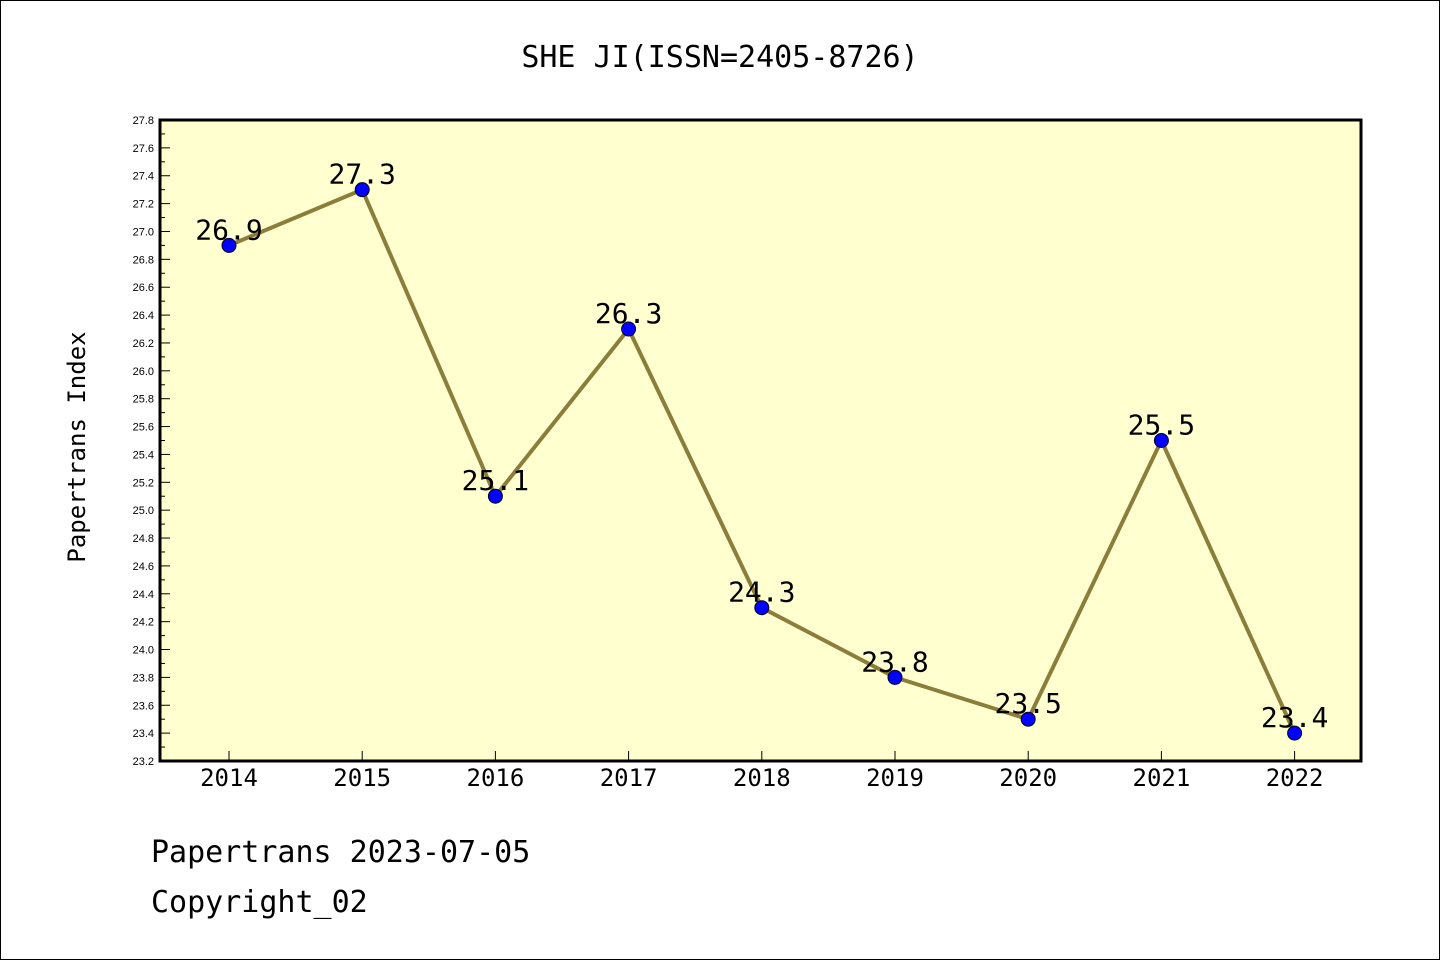  What do you see at coordinates (629, 329) in the screenshot?
I see `data-point-2017` at bounding box center [629, 329].